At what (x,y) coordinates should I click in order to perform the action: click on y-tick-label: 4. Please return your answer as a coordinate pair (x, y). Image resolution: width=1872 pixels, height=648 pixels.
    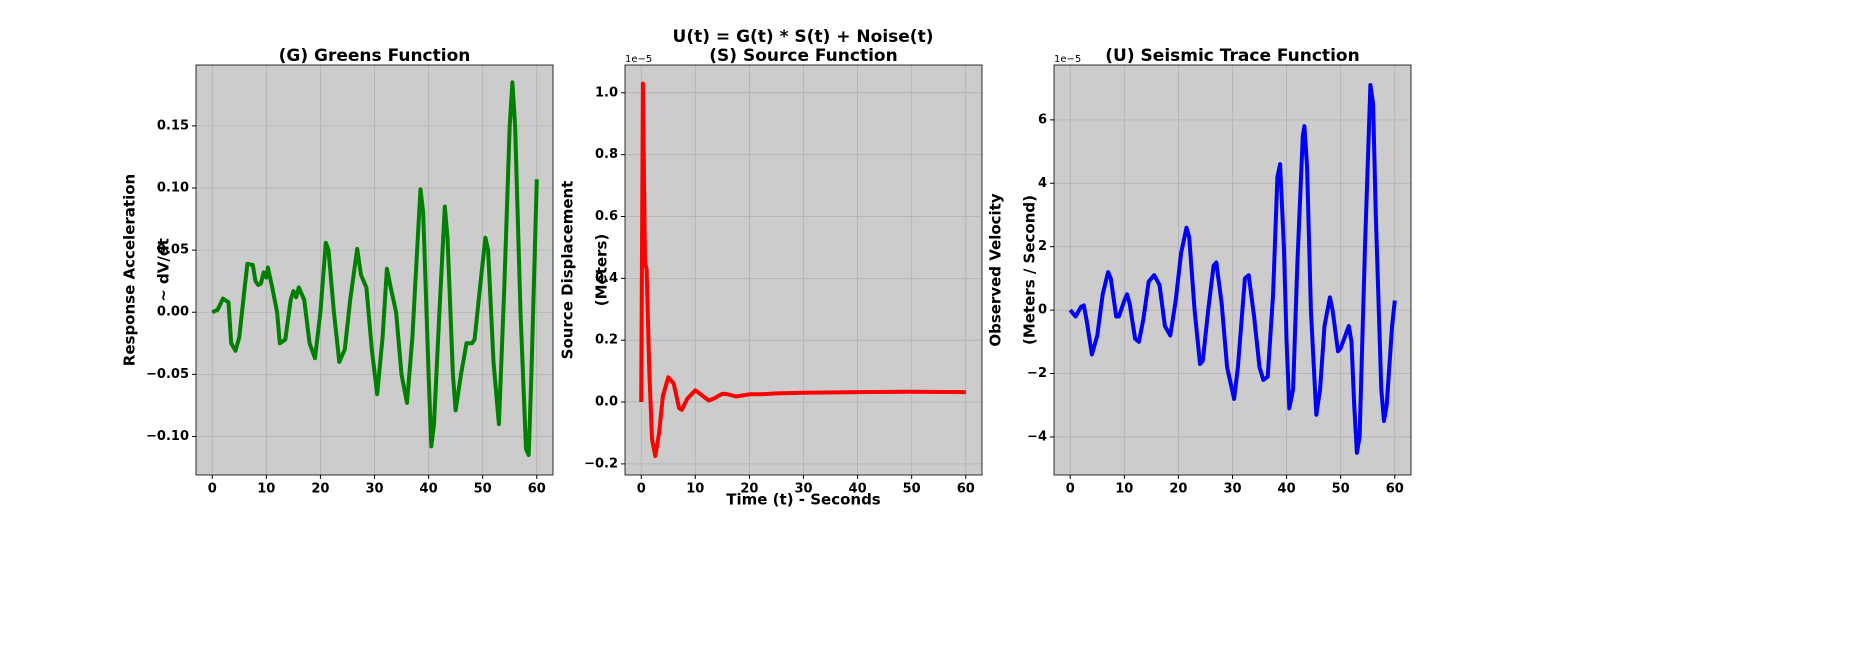
    Looking at the image, I should click on (1042, 183).